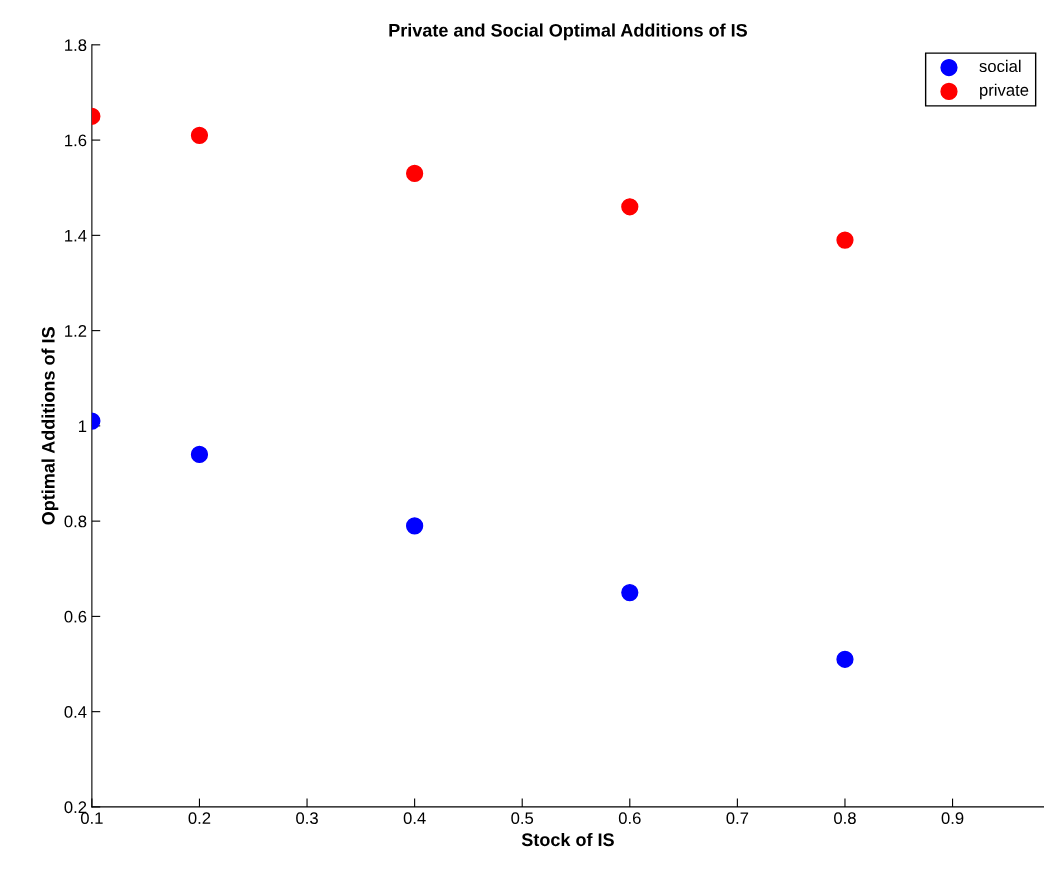 The width and height of the screenshot is (1044, 879). What do you see at coordinates (75, 807) in the screenshot?
I see `y-tick-label: 0.2` at bounding box center [75, 807].